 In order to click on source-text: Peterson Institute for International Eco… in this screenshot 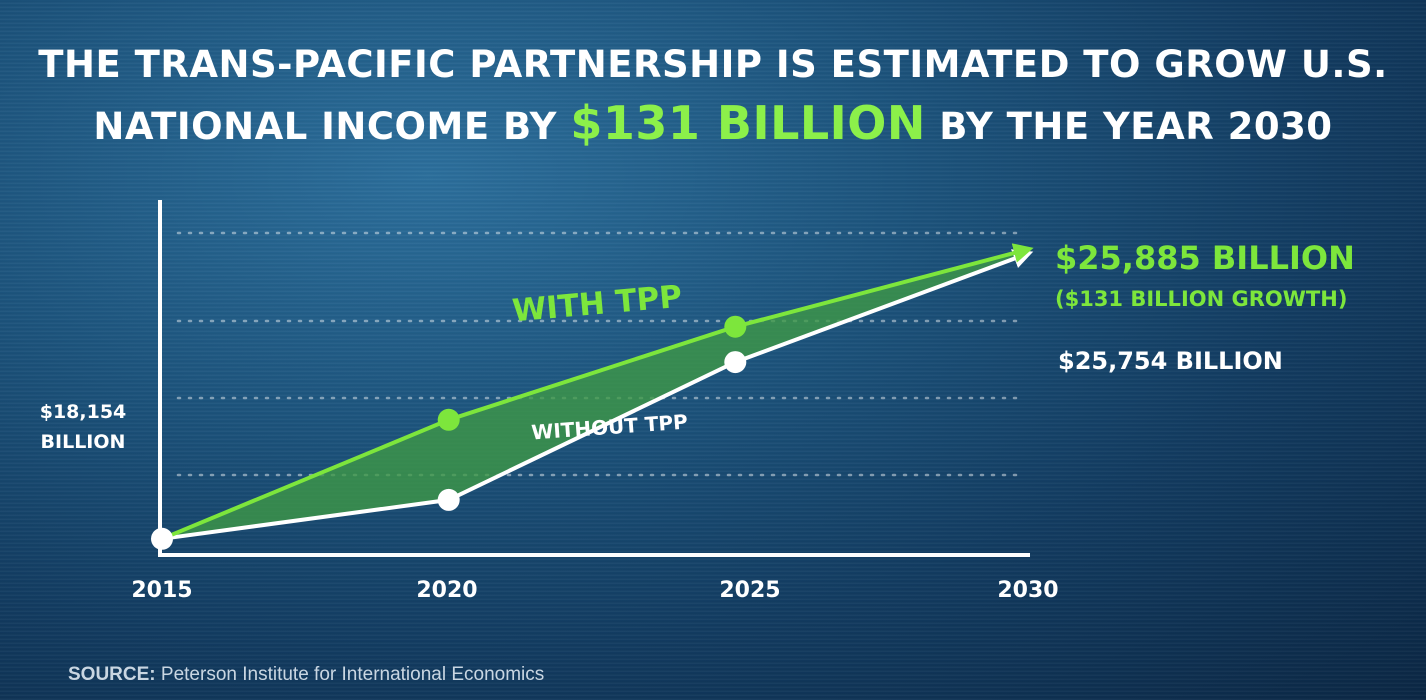, I will do `click(352, 674)`.